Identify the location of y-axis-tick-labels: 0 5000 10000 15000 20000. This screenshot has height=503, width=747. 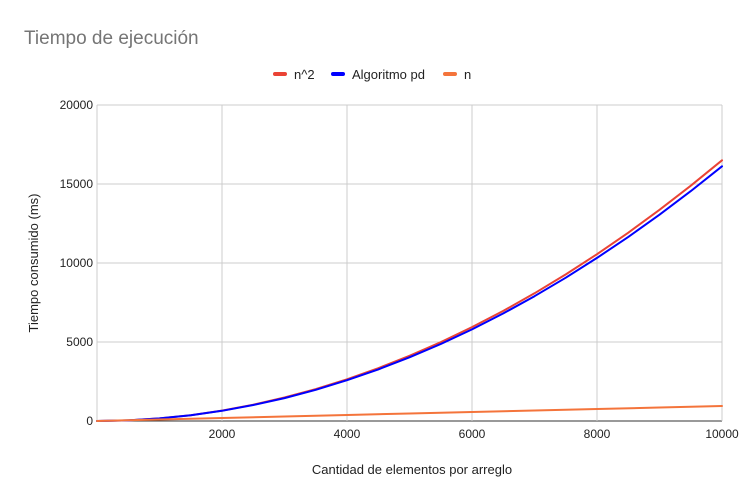
(77, 263).